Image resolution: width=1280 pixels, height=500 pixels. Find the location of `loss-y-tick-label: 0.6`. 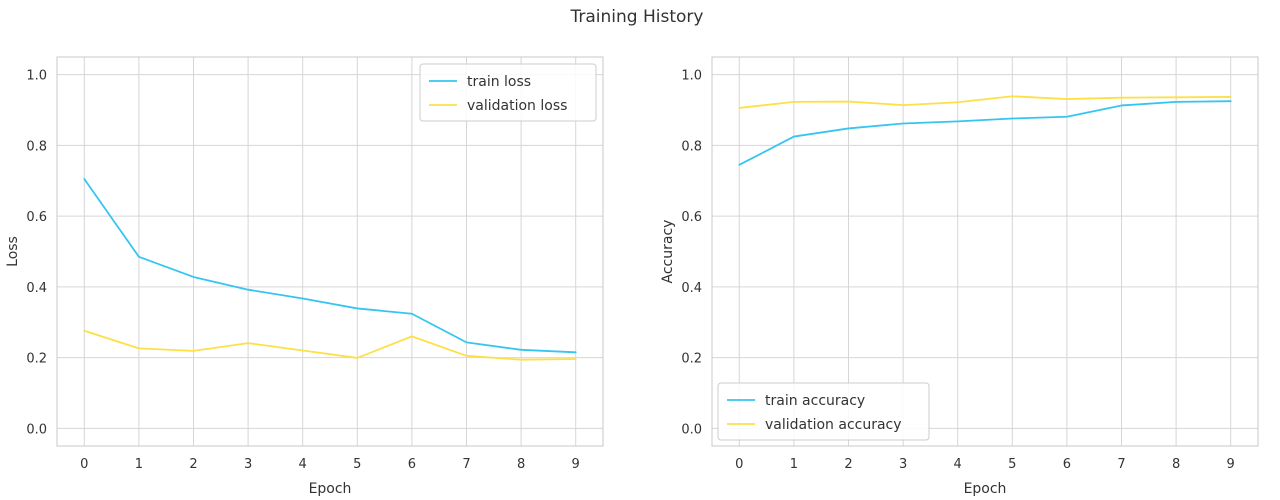

loss-y-tick-label: 0.6 is located at coordinates (36, 217).